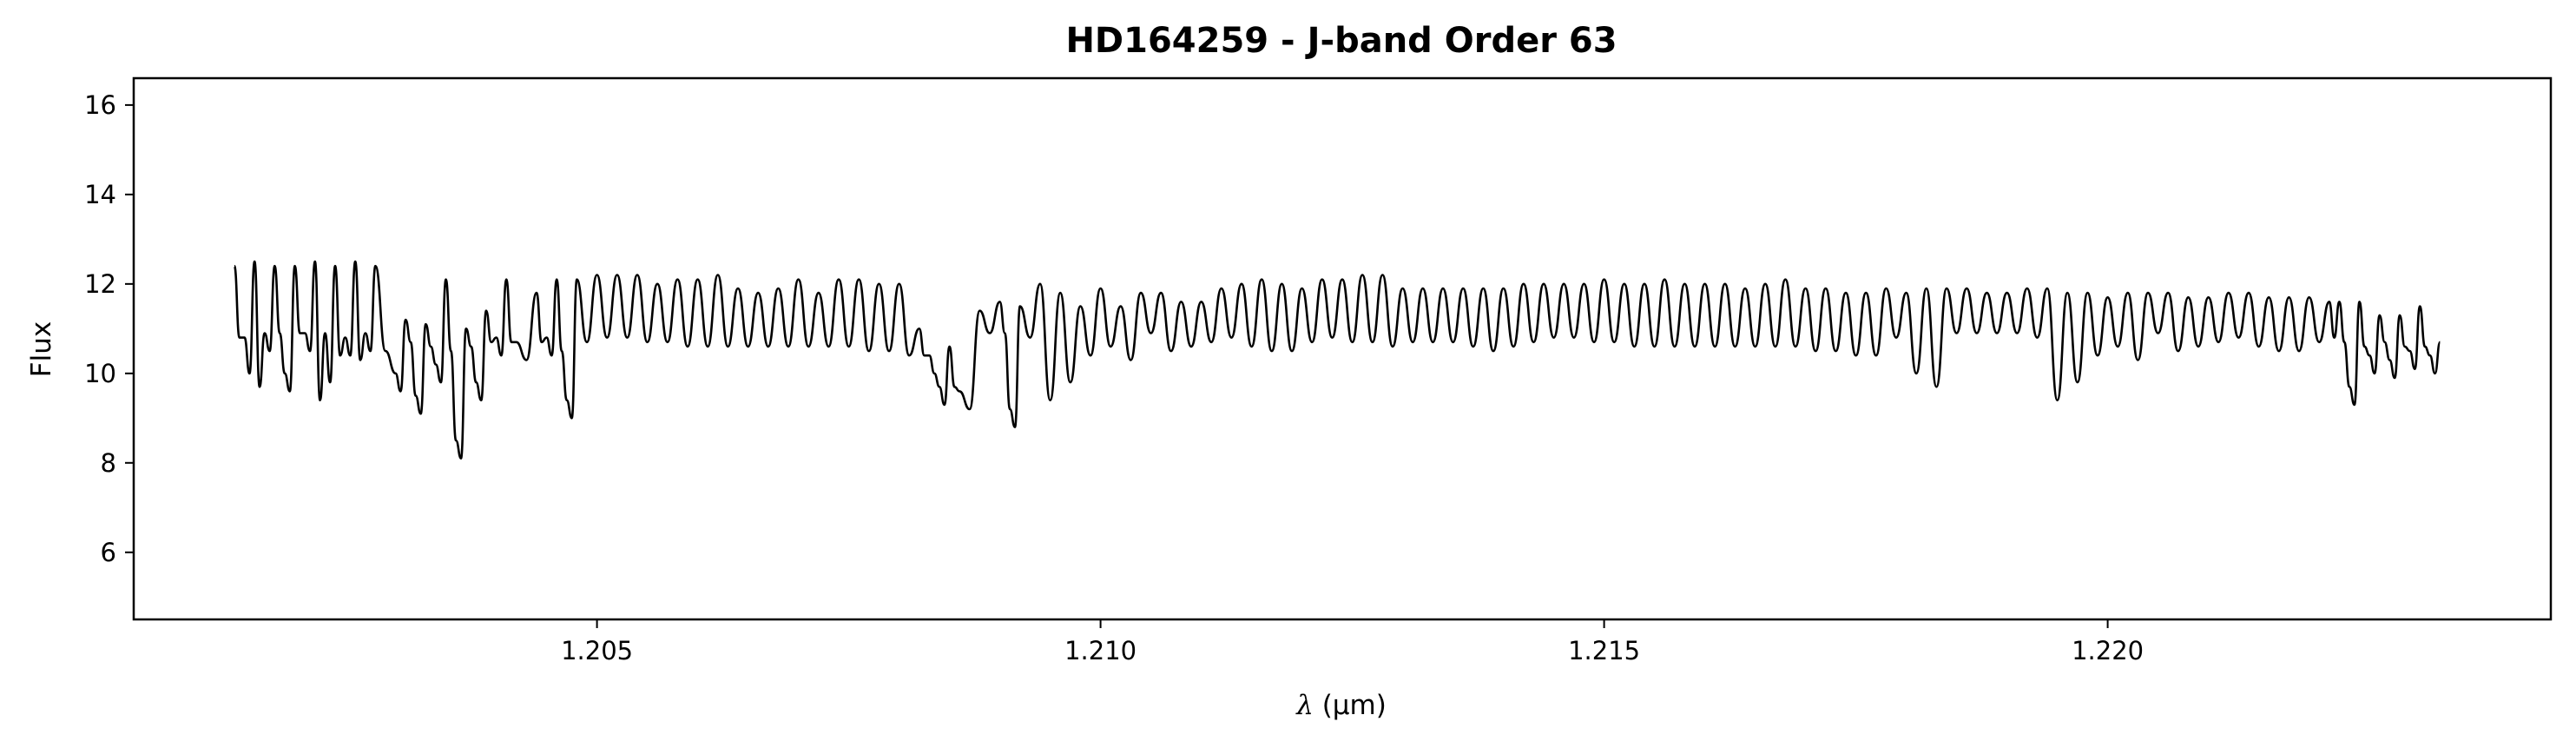 Image resolution: width=2576 pixels, height=748 pixels. I want to click on x-tick-label: 1.205, so click(597, 650).